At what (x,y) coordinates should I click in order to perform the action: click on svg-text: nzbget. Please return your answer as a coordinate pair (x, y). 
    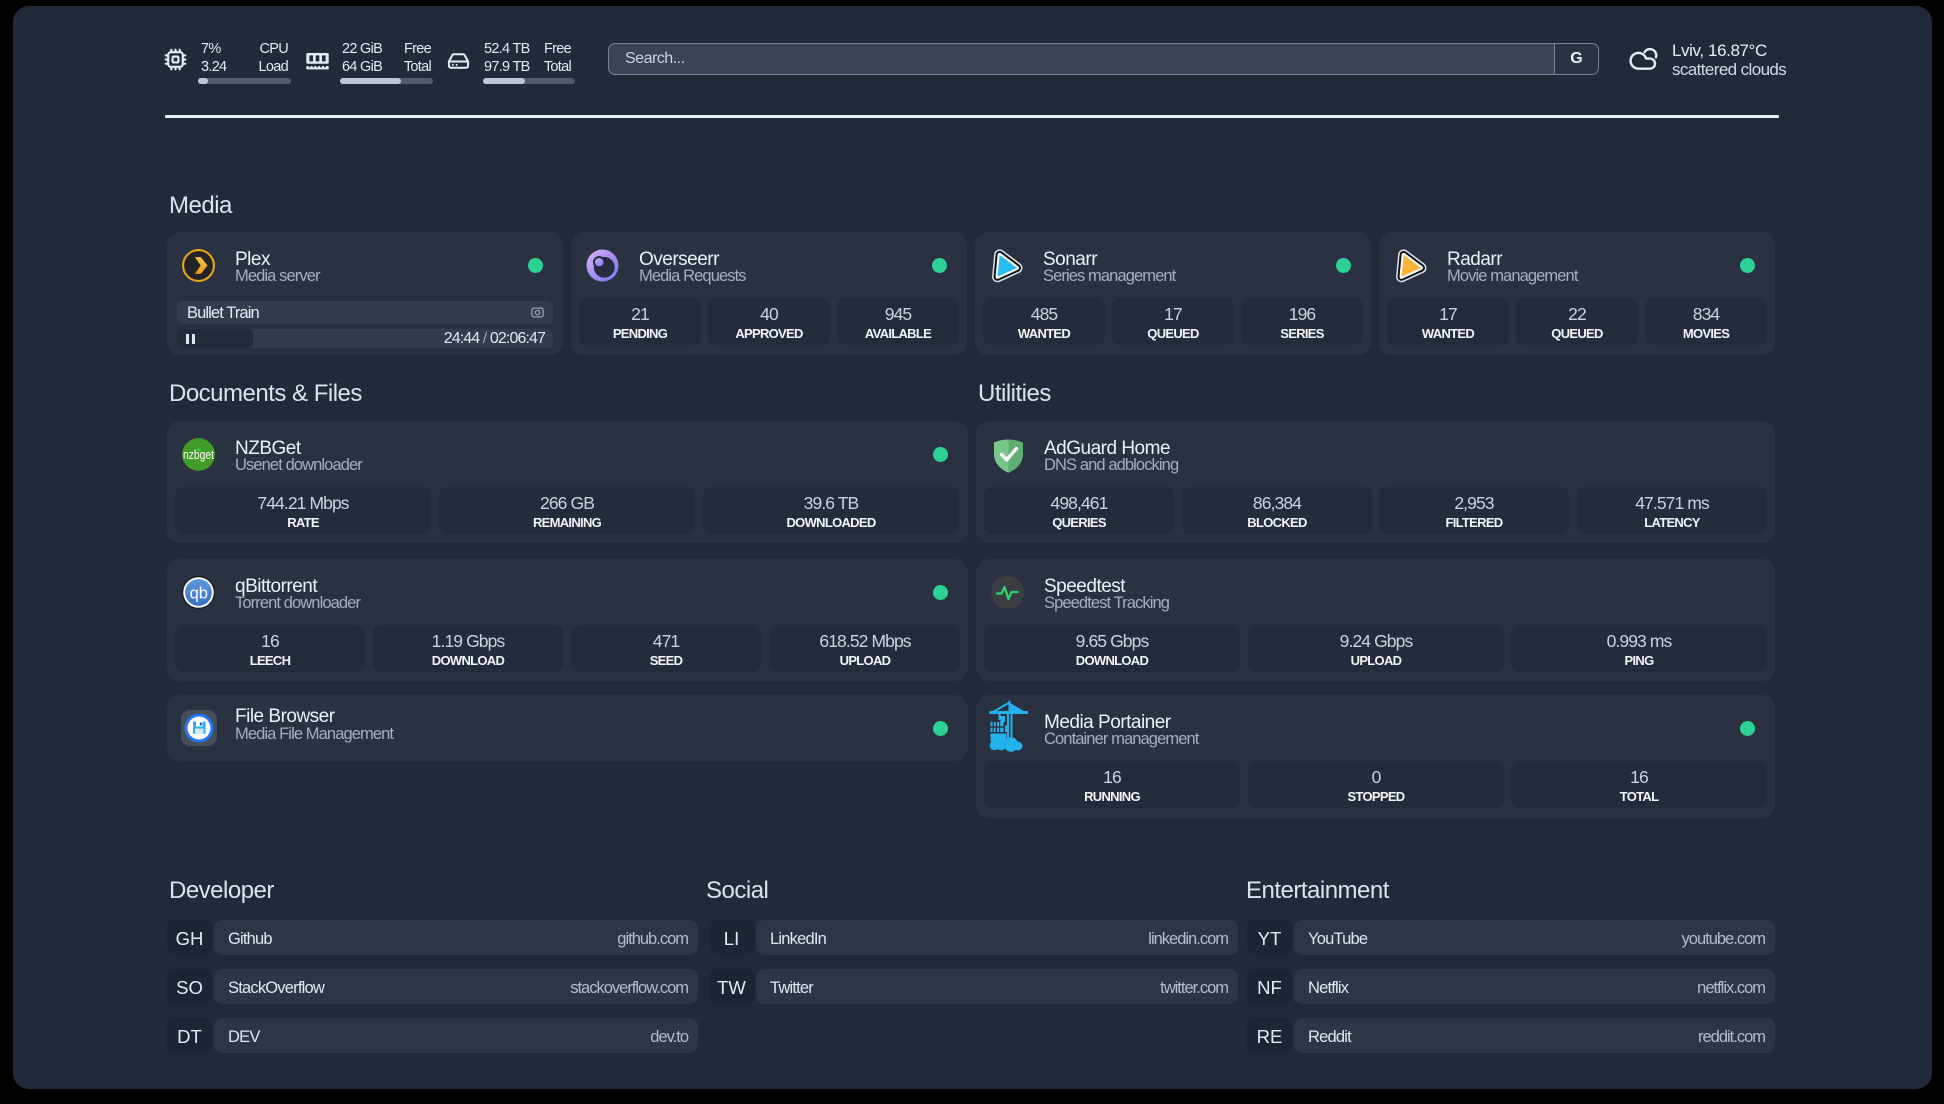
    Looking at the image, I should click on (198, 455).